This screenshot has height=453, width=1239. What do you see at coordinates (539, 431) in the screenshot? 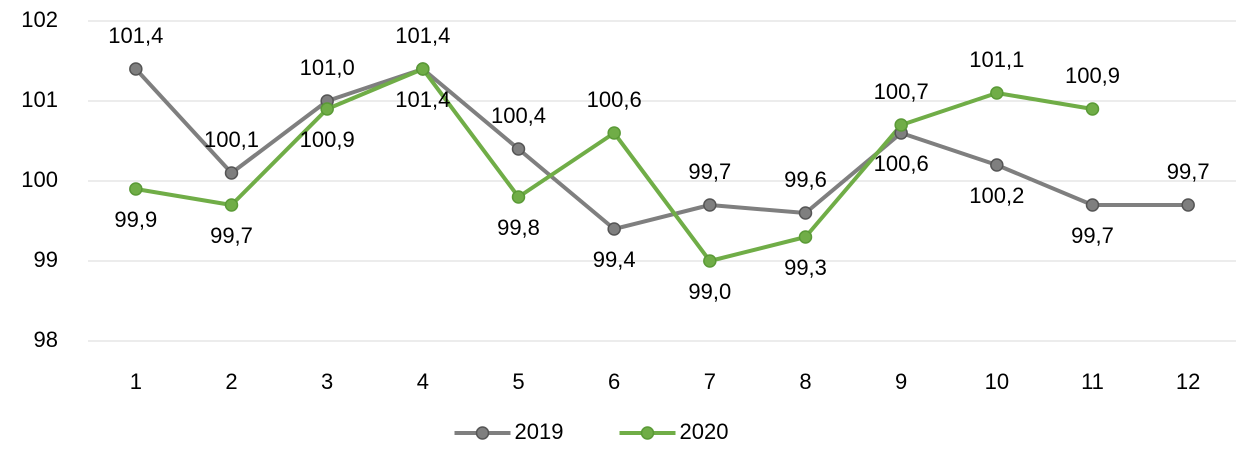
I see `legend-label: 2019` at bounding box center [539, 431].